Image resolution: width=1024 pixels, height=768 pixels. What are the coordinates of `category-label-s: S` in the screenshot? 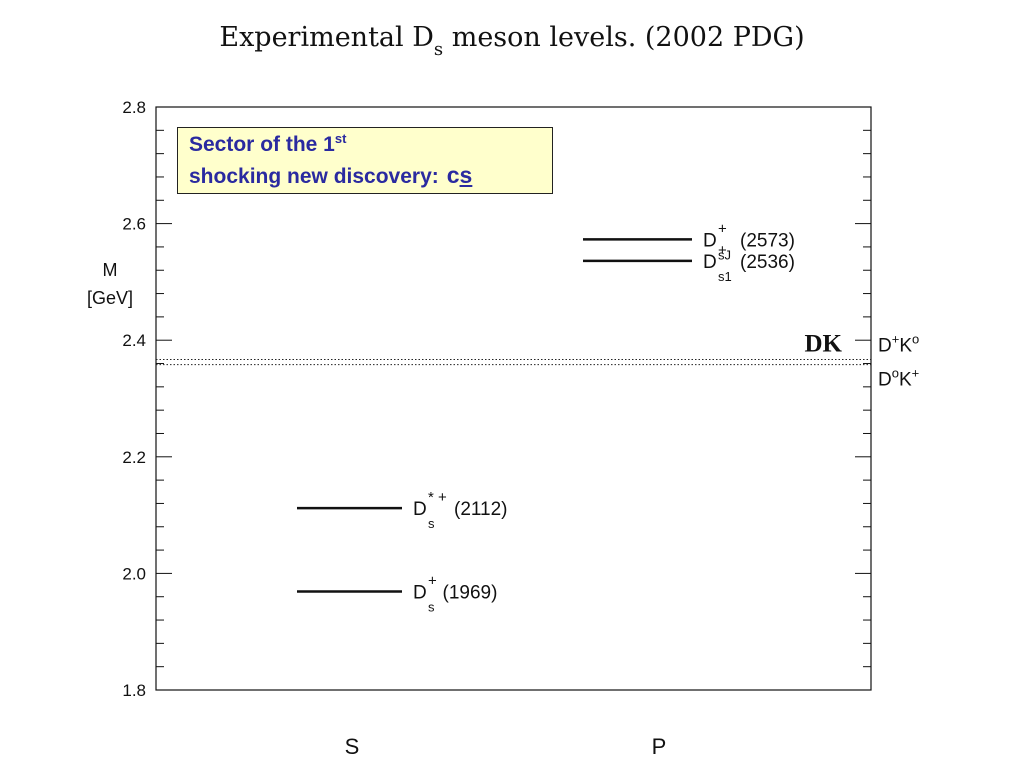 It's located at (352, 746).